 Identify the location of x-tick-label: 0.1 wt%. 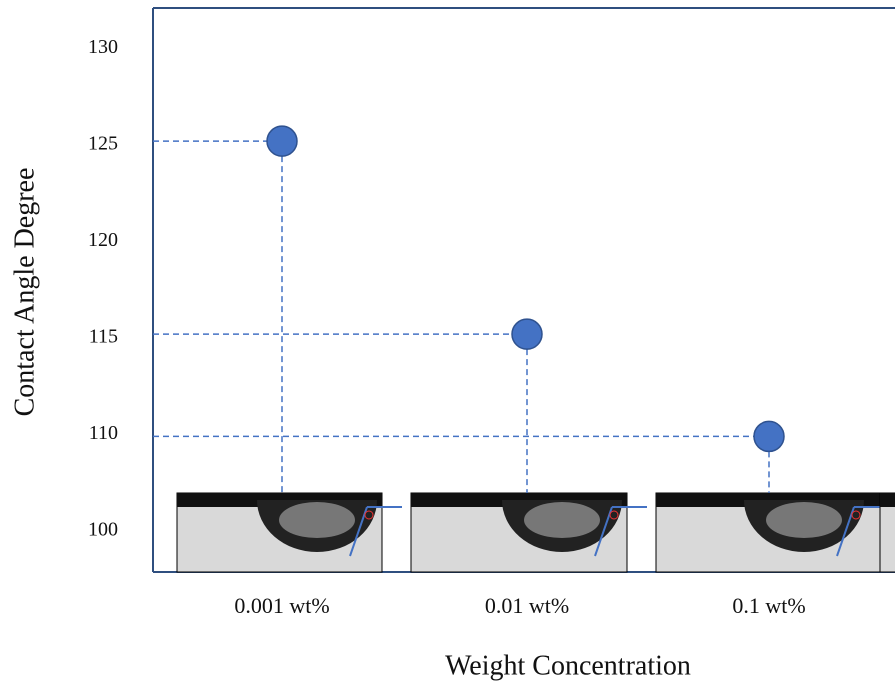
(768, 605).